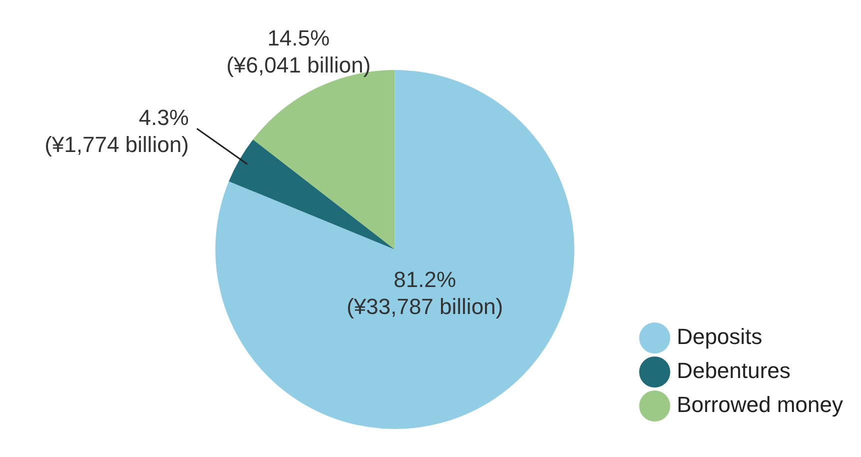 This screenshot has height=457, width=861. Describe the element at coordinates (719, 337) in the screenshot. I see `legend-label: Deposits` at that location.